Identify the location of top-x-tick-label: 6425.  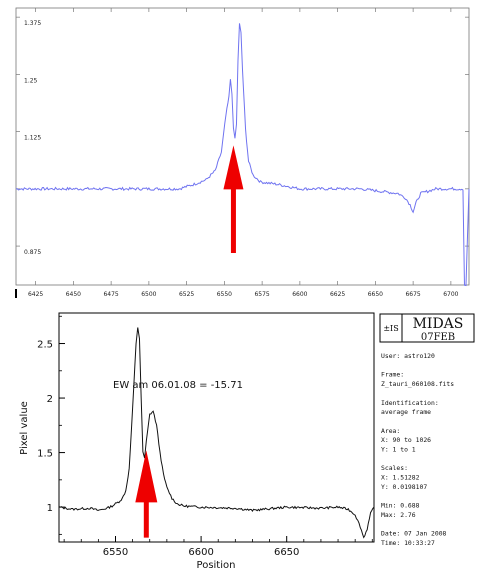
(35, 294).